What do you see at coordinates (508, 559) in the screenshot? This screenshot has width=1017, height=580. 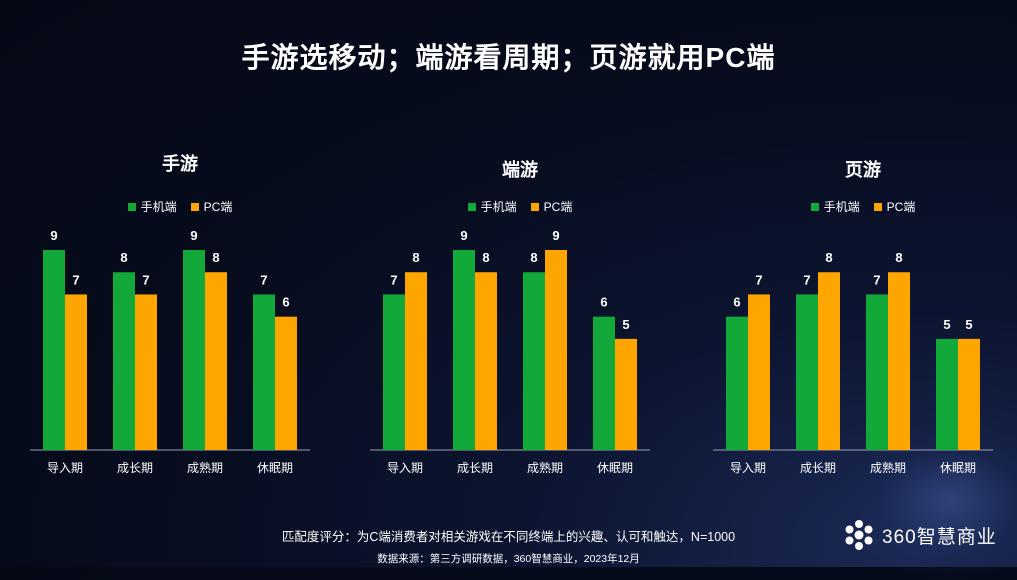 I see `source-footnote: 数据来源：第三方调研数据，360智慧商业，2023年12月` at bounding box center [508, 559].